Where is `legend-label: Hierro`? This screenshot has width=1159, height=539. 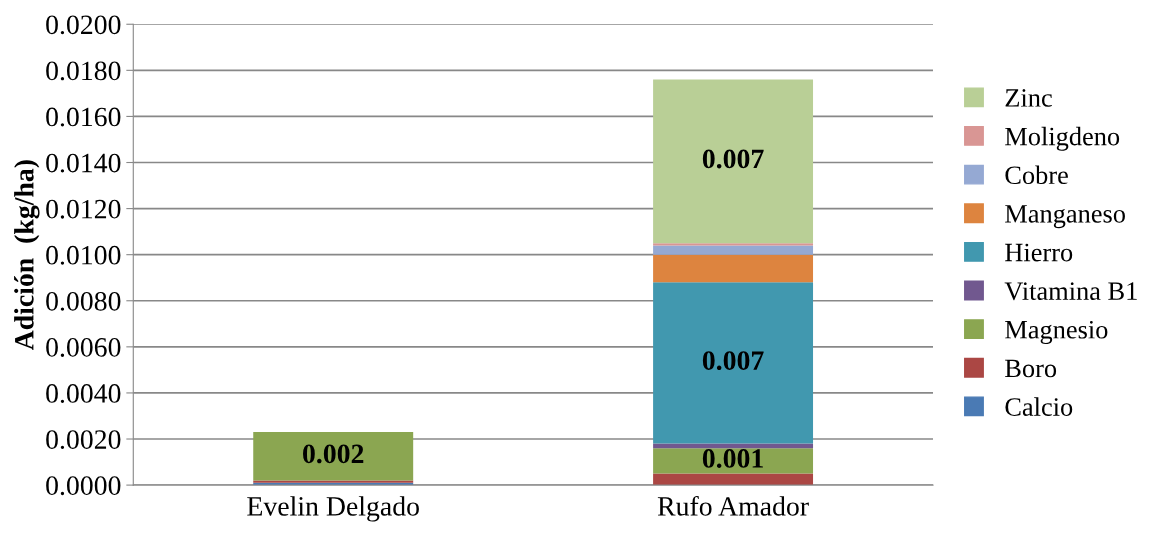
legend-label: Hierro is located at coordinates (1039, 252).